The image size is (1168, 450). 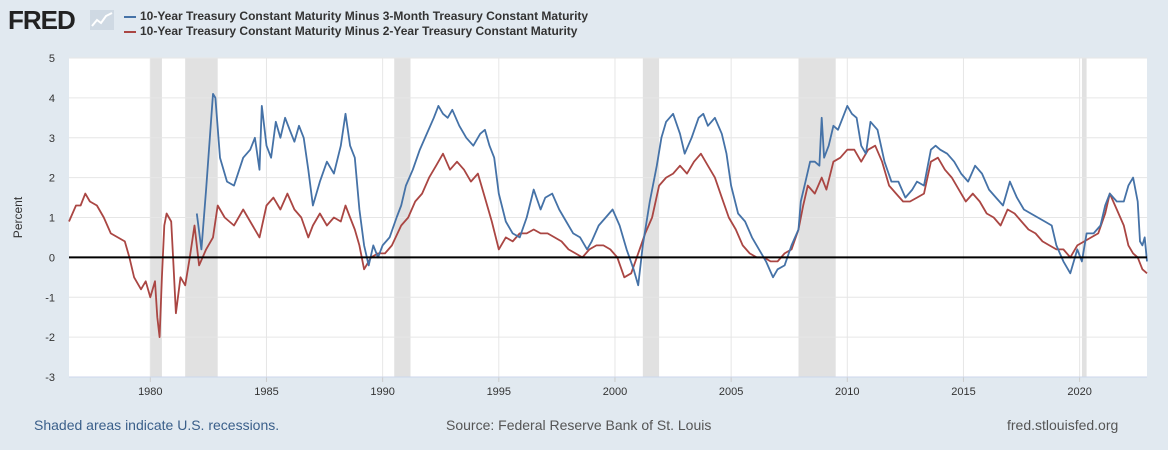 What do you see at coordinates (615, 392) in the screenshot?
I see `x-tick-label-4: 2000` at bounding box center [615, 392].